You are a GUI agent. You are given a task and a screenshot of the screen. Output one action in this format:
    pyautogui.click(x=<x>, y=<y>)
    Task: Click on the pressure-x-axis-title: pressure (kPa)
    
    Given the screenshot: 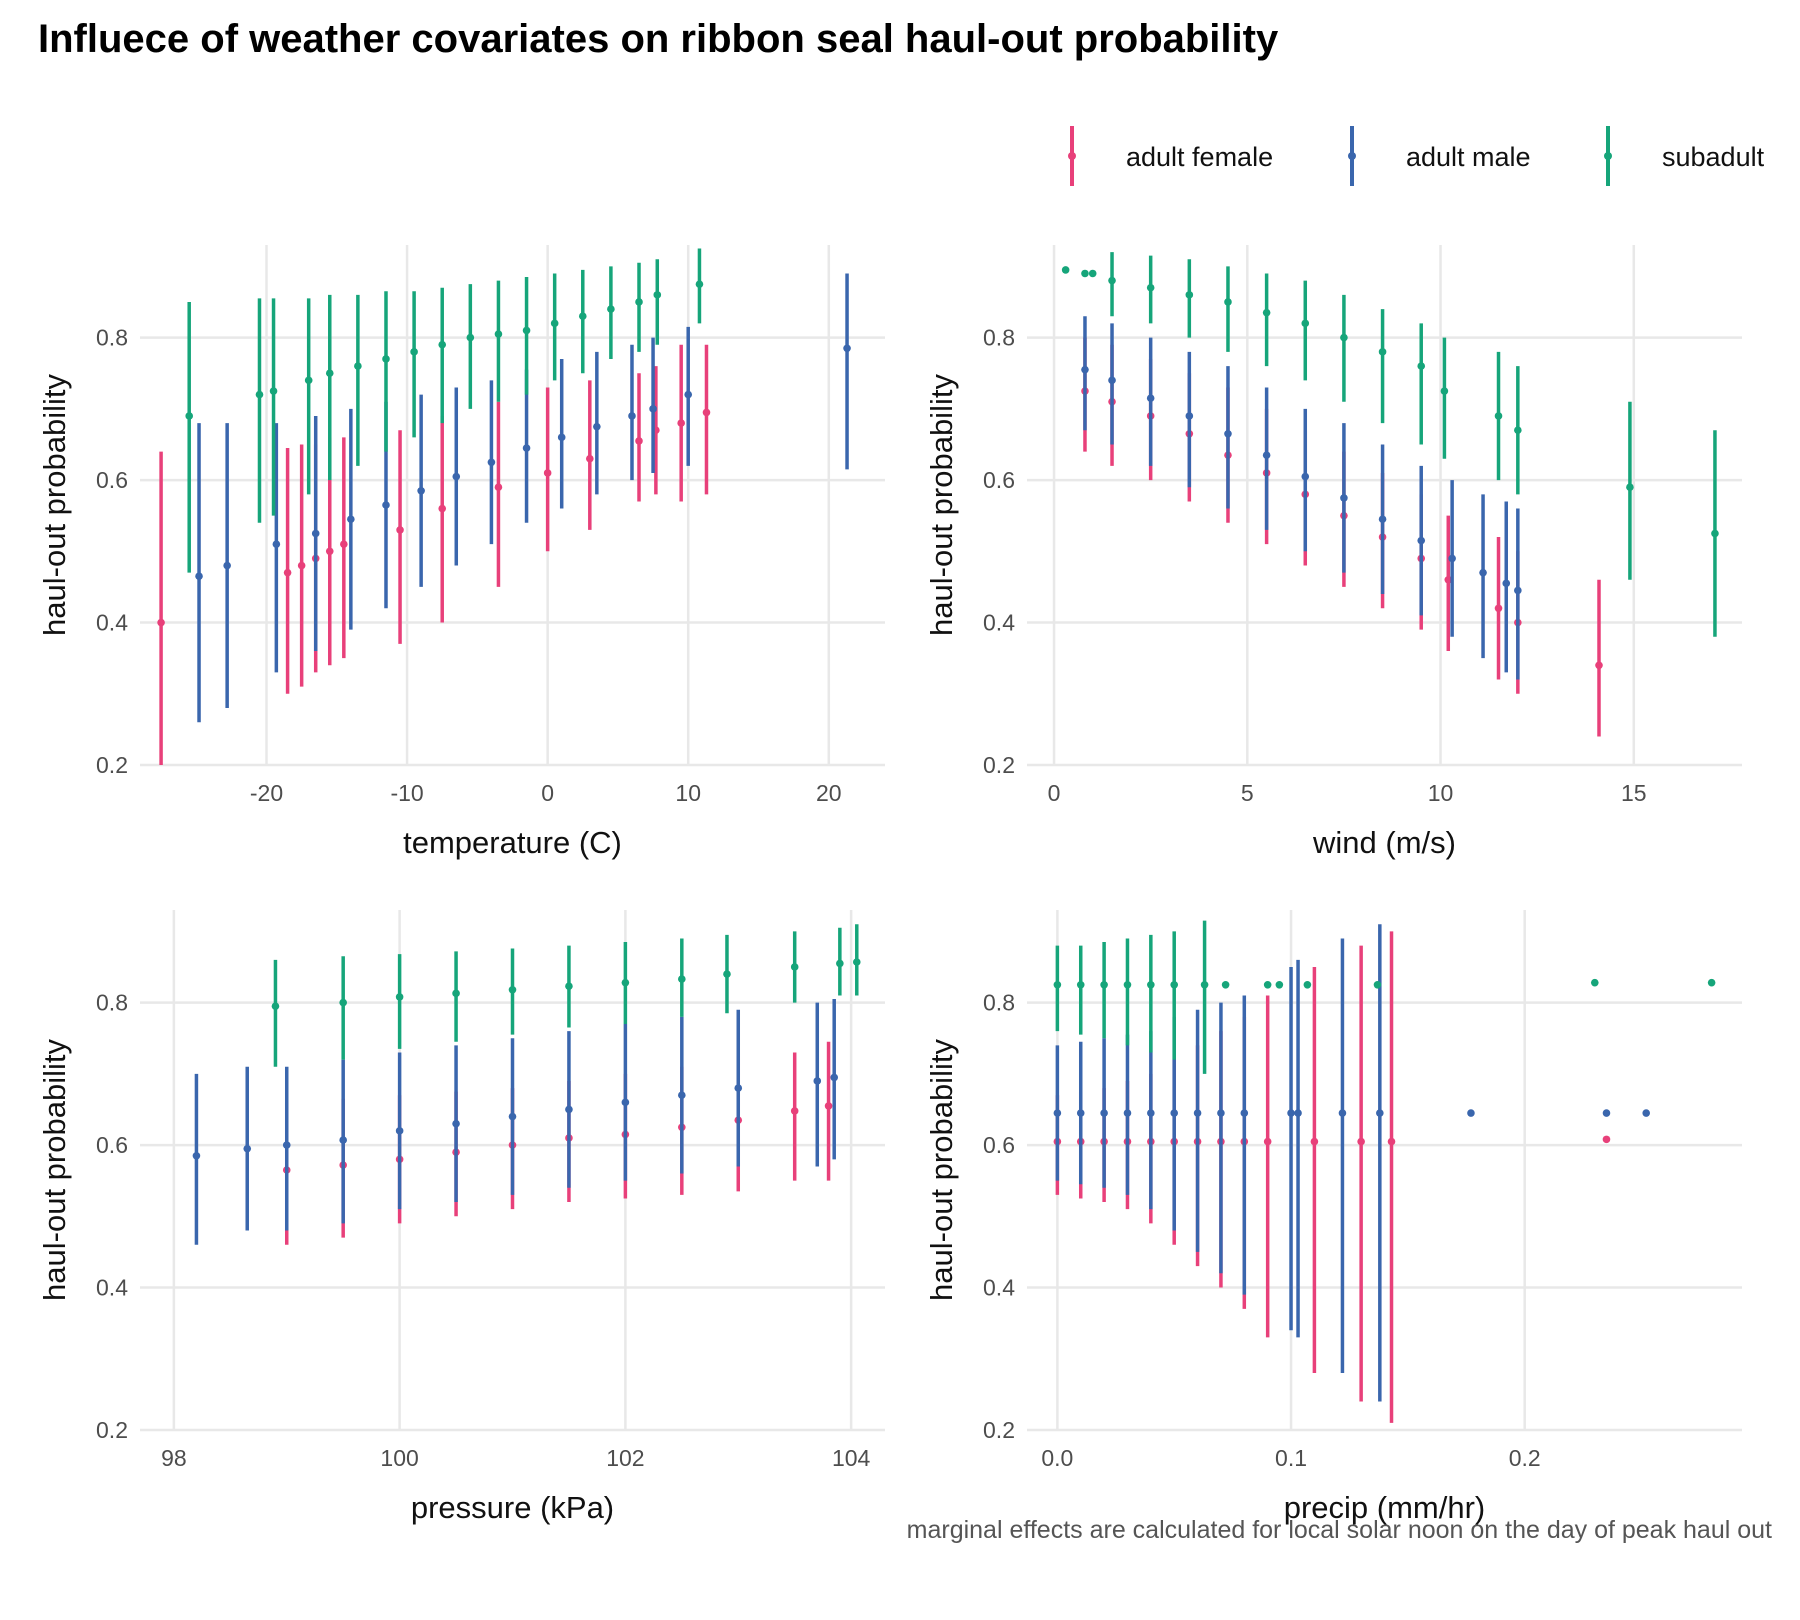 What is the action you would take?
    pyautogui.click(x=512, y=1507)
    